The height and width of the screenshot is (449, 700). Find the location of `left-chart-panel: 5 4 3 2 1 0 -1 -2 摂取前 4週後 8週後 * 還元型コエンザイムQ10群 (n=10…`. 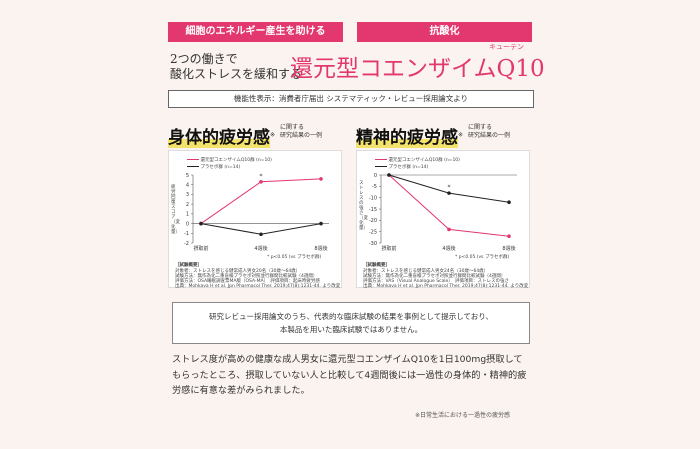

left-chart-panel: 5 4 3 2 1 0 -1 -2 摂取前 4週後 8週後 * 還元型コエンザイムQ10群 (n=10… is located at coordinates (255, 219).